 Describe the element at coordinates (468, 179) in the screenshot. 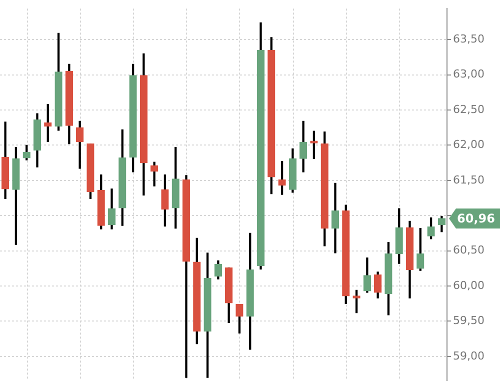

I see `y-tick-label: 61,50` at that location.